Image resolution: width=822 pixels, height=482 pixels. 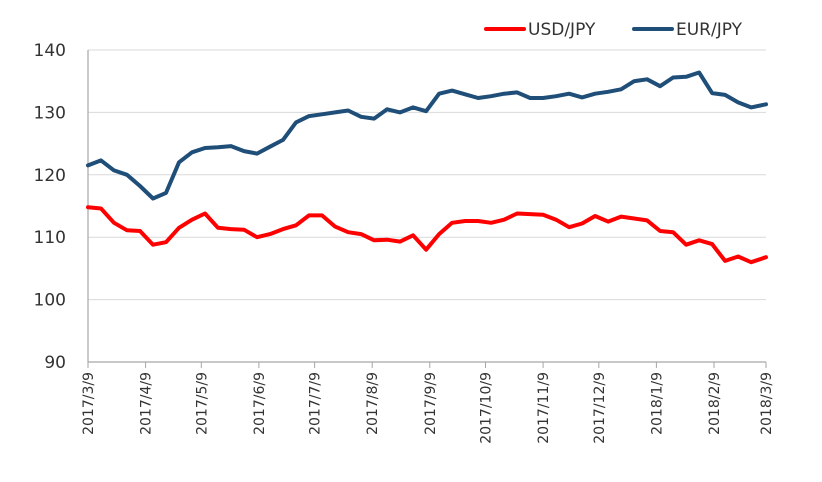 What do you see at coordinates (427, 235) in the screenshot?
I see `series-line-usd-jpy` at bounding box center [427, 235].